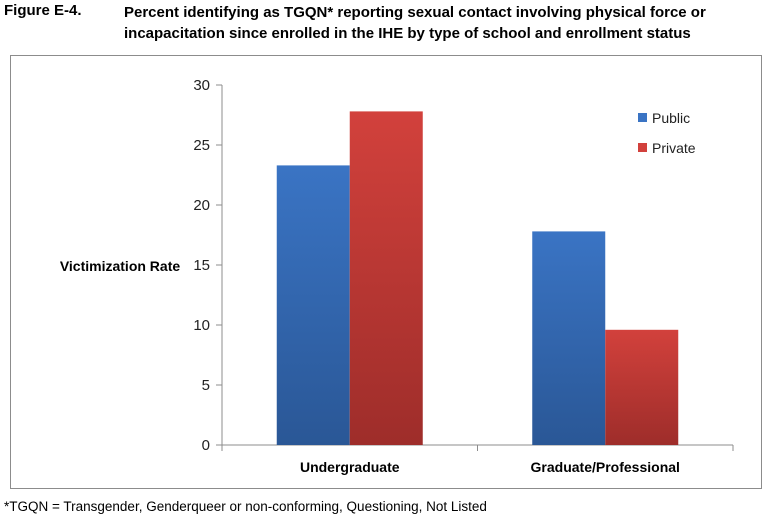 This screenshot has width=767, height=522. What do you see at coordinates (201, 205) in the screenshot?
I see `y-tick-label: 20` at bounding box center [201, 205].